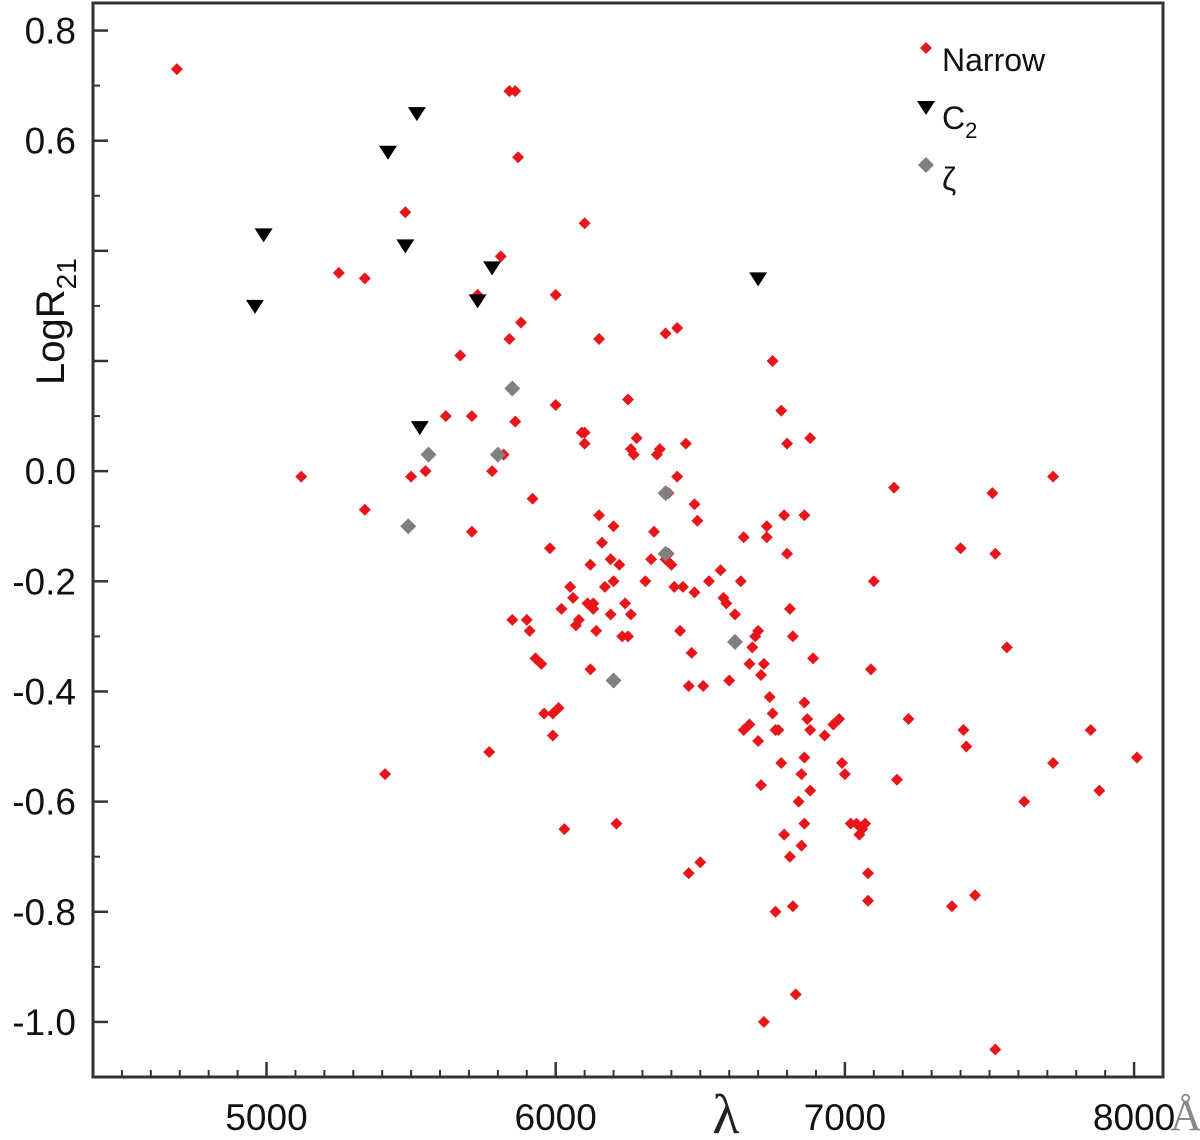  What do you see at coordinates (50, 471) in the screenshot?
I see `y-tick-label: 0.0` at bounding box center [50, 471].